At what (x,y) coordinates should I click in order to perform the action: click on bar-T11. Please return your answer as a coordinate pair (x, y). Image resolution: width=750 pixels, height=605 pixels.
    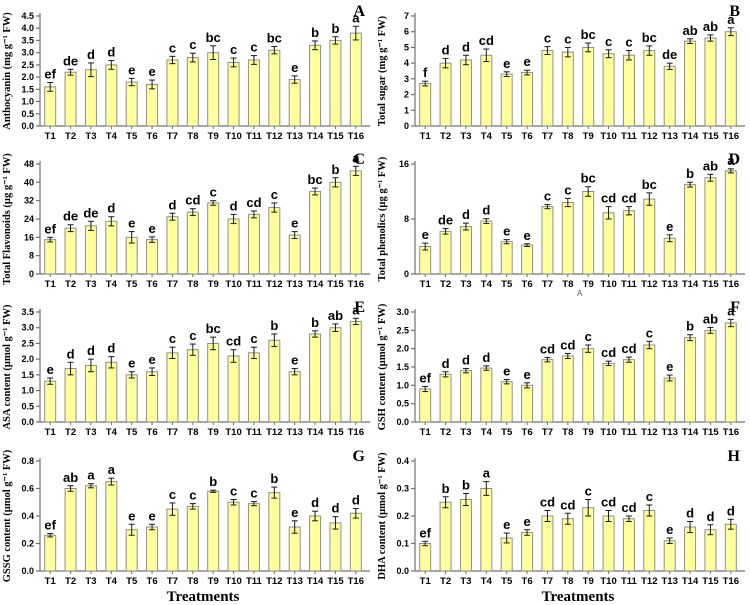
    Looking at the image, I should click on (628, 545).